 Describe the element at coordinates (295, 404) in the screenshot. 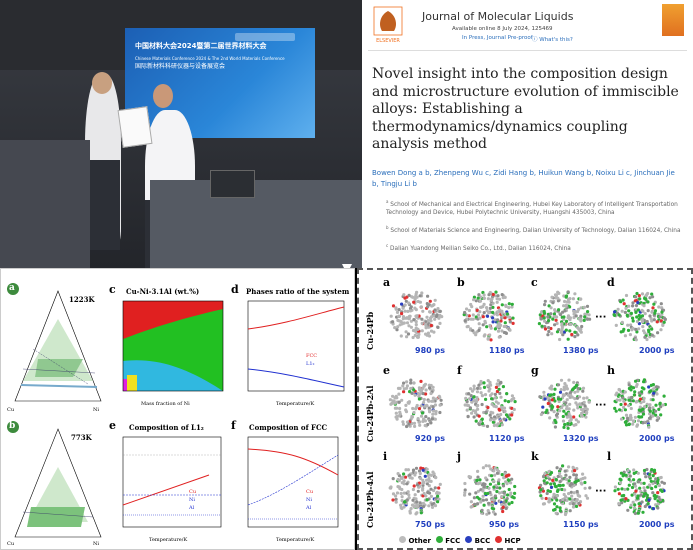

I see `panel-d-xlabel: Temperature/K` at that location.